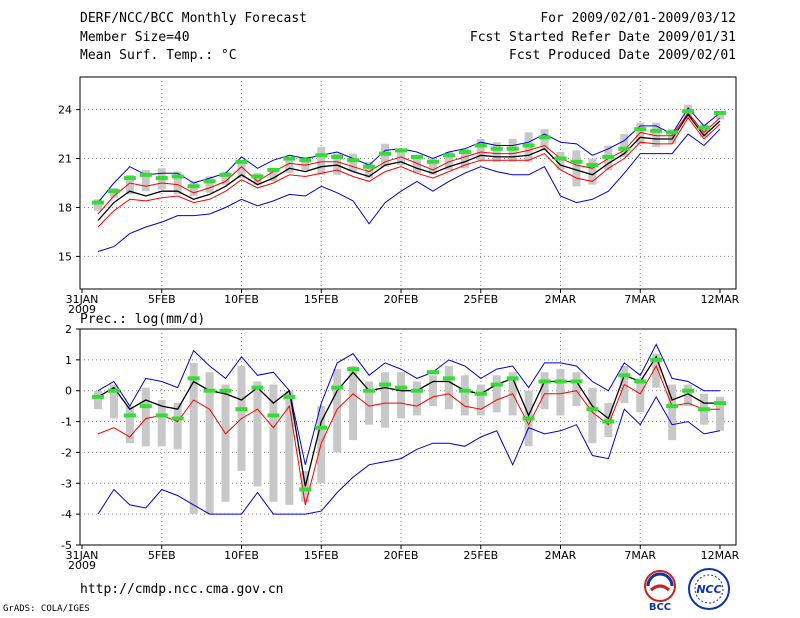 This screenshot has height=618, width=800. I want to click on temperature-ytick-label: 24, so click(65, 110).